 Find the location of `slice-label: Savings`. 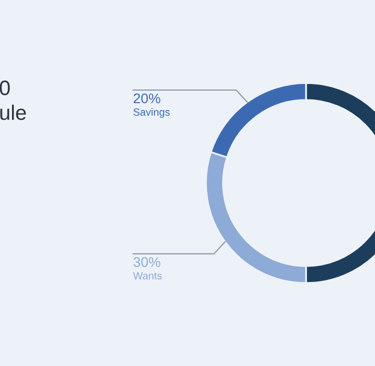

slice-label: Savings is located at coordinates (151, 113).